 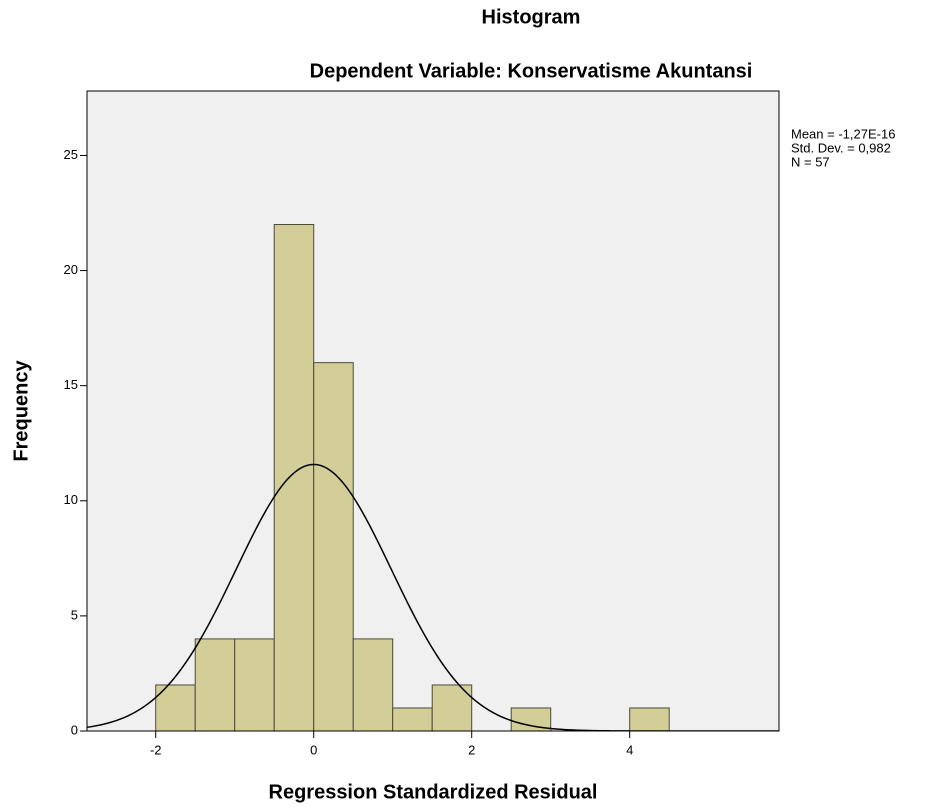 What do you see at coordinates (71, 154) in the screenshot?
I see `y-tick-label: 25` at bounding box center [71, 154].